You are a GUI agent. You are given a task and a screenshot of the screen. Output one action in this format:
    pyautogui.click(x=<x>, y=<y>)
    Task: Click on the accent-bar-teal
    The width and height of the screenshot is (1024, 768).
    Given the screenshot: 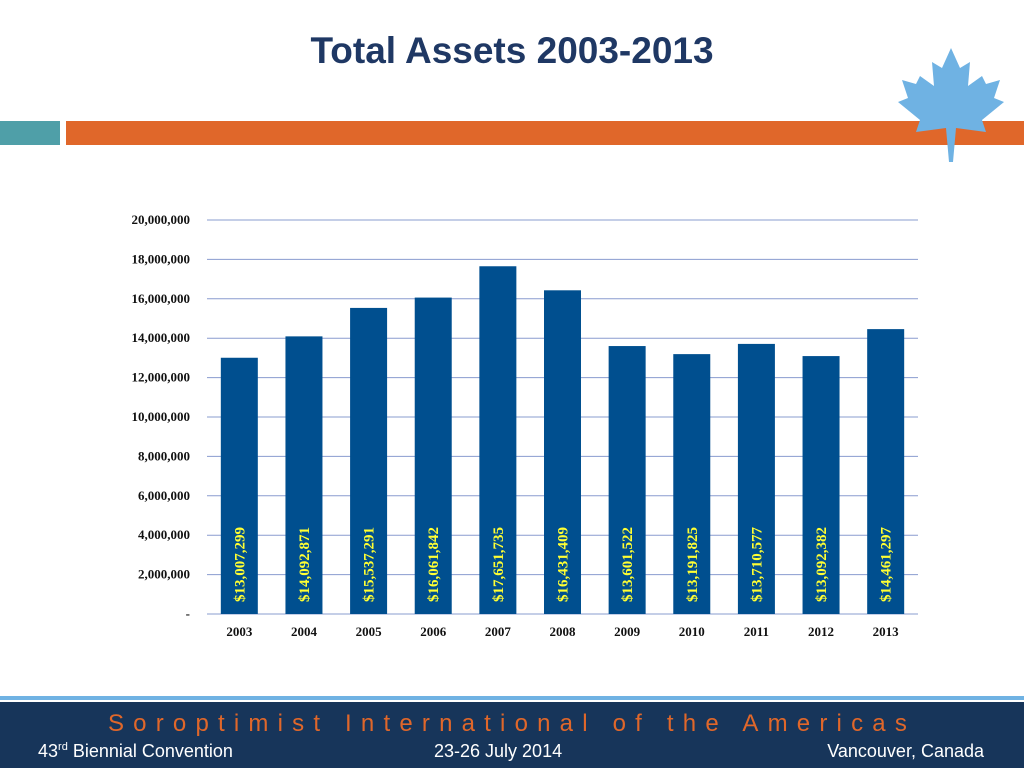 What is the action you would take?
    pyautogui.click(x=30, y=133)
    